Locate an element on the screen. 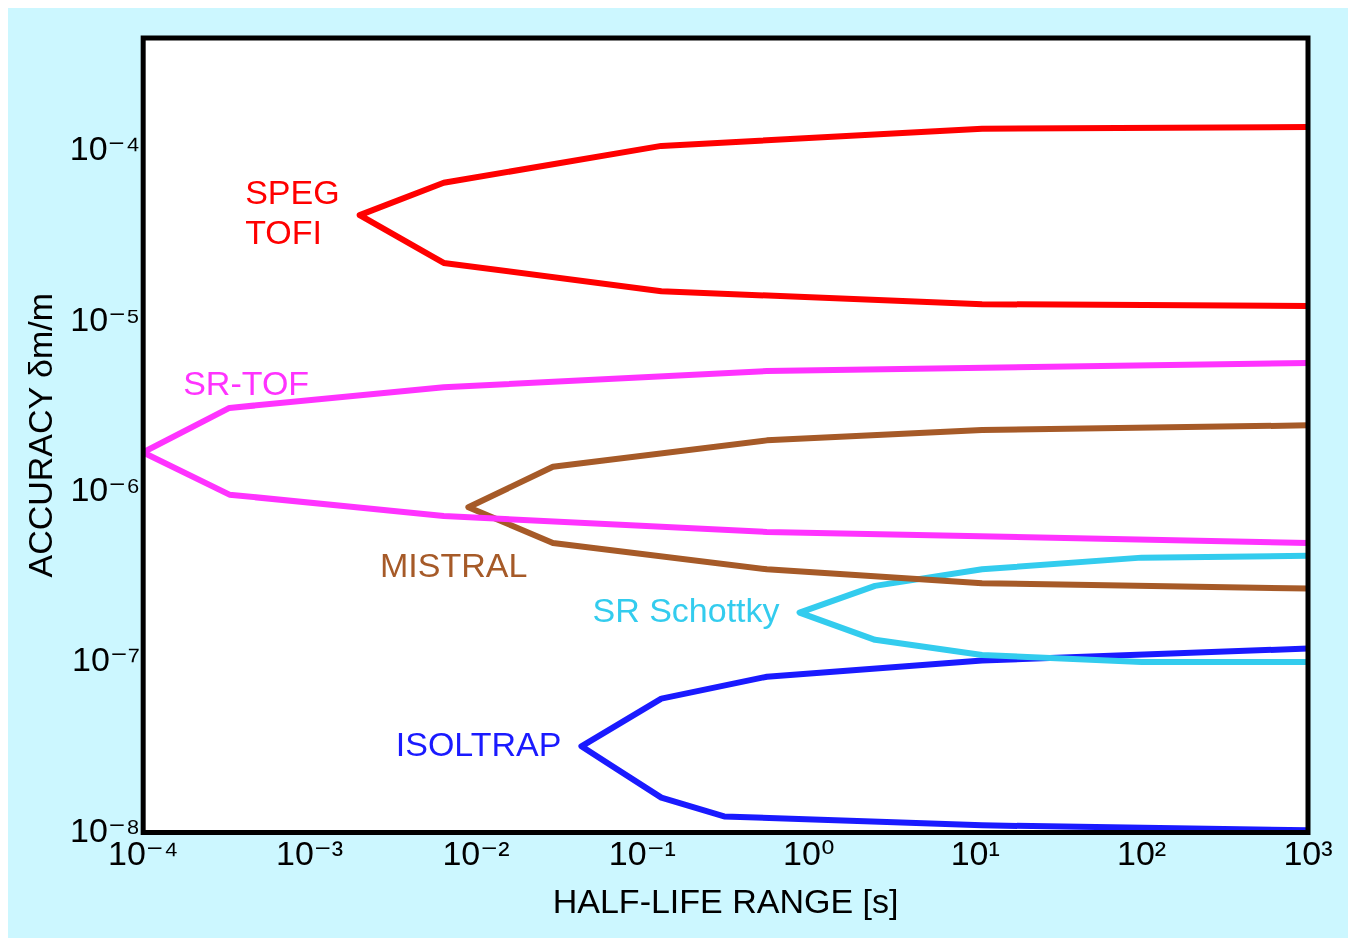 This screenshot has height=951, width=1364. x-tick-label: 10⁰ is located at coordinates (809, 853).